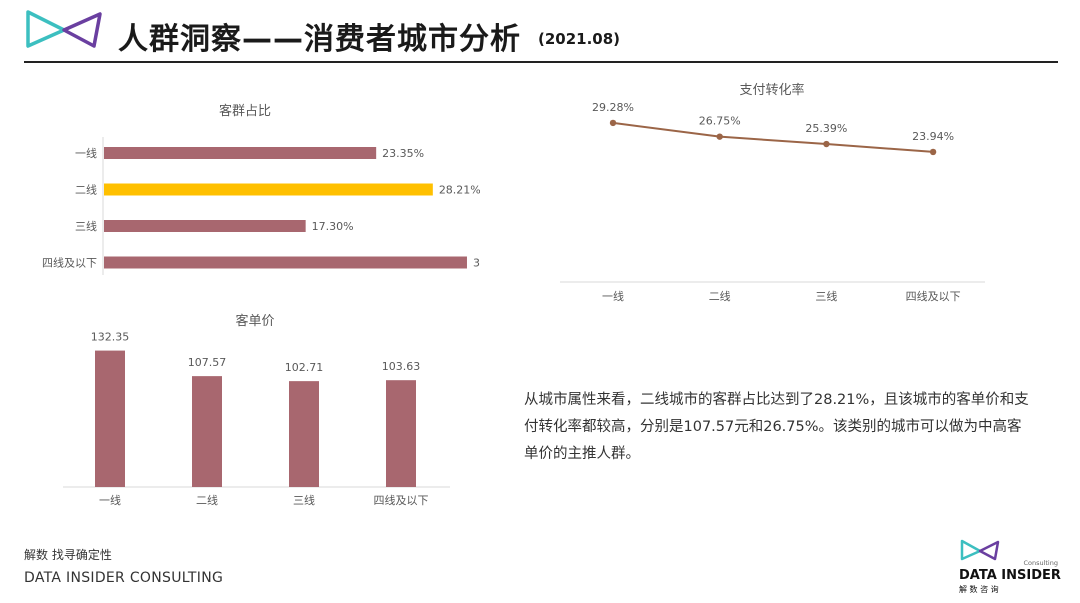  Describe the element at coordinates (333, 226) in the screenshot. I see `data-label: 17.30%` at that location.